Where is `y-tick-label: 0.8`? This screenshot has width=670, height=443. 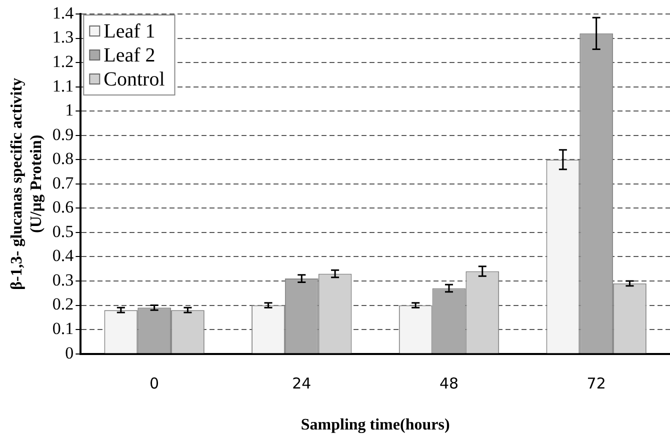 y-tick-label: 0.8 is located at coordinates (63, 158).